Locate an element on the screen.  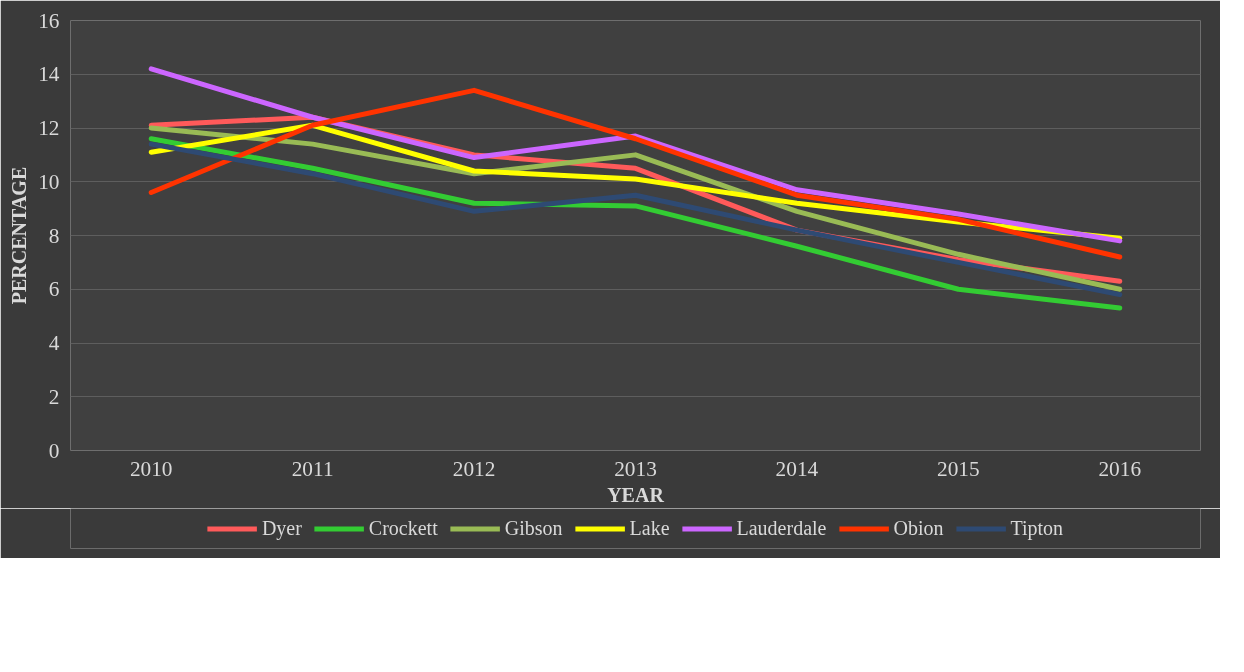
x-tick-label: 2014 is located at coordinates (797, 468).